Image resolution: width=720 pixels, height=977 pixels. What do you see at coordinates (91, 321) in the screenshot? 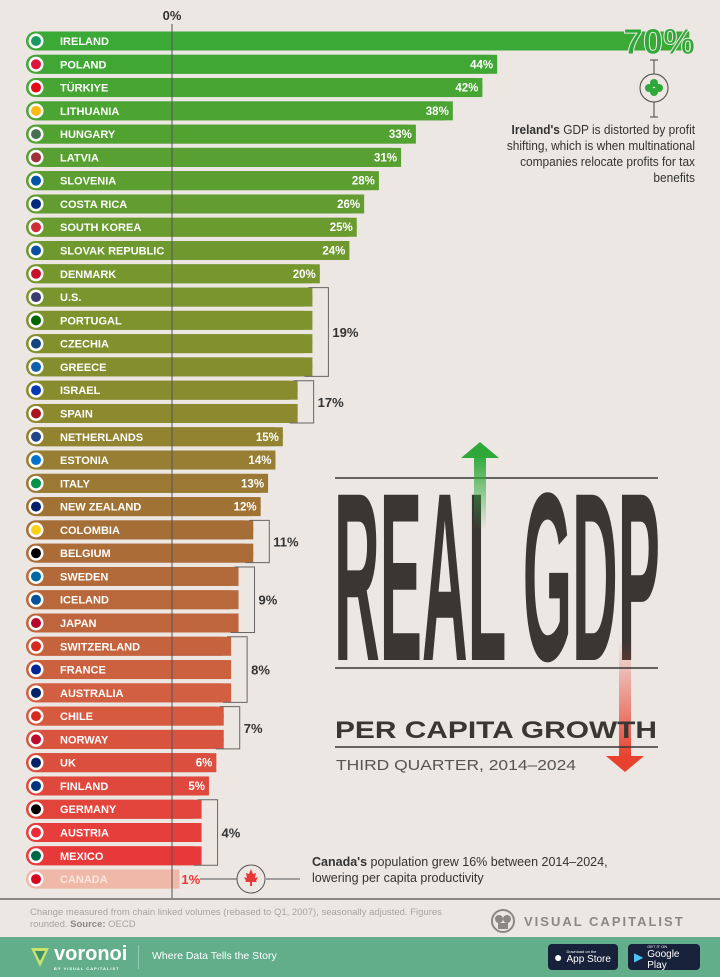
I see `country-label: PORTUGAL` at bounding box center [91, 321].